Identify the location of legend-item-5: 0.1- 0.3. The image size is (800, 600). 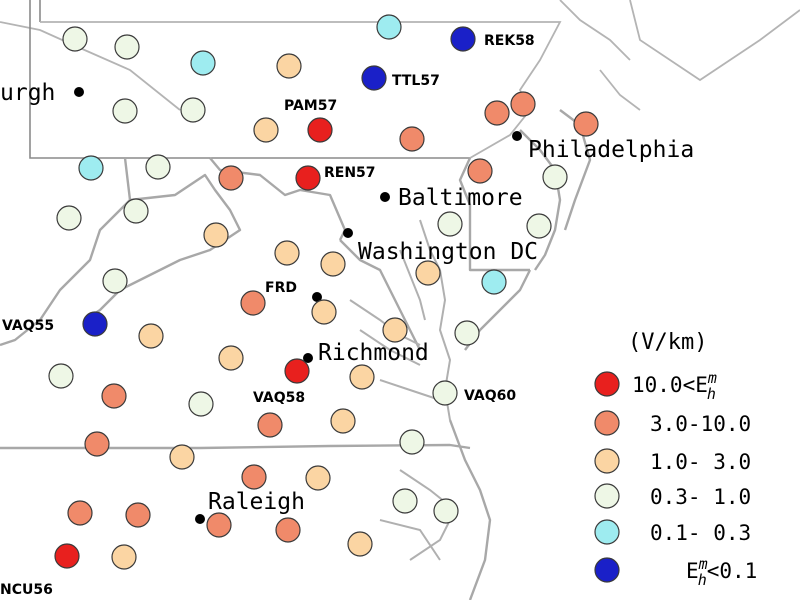
(672, 532).